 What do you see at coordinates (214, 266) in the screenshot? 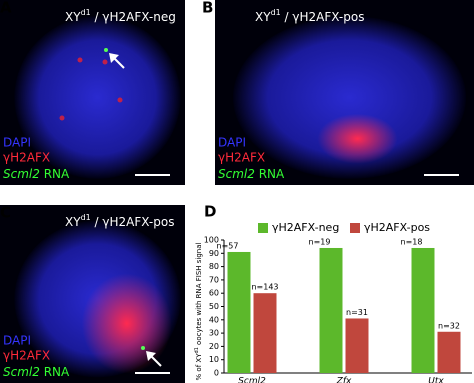
I see `y-tick-label: 80` at bounding box center [214, 266].